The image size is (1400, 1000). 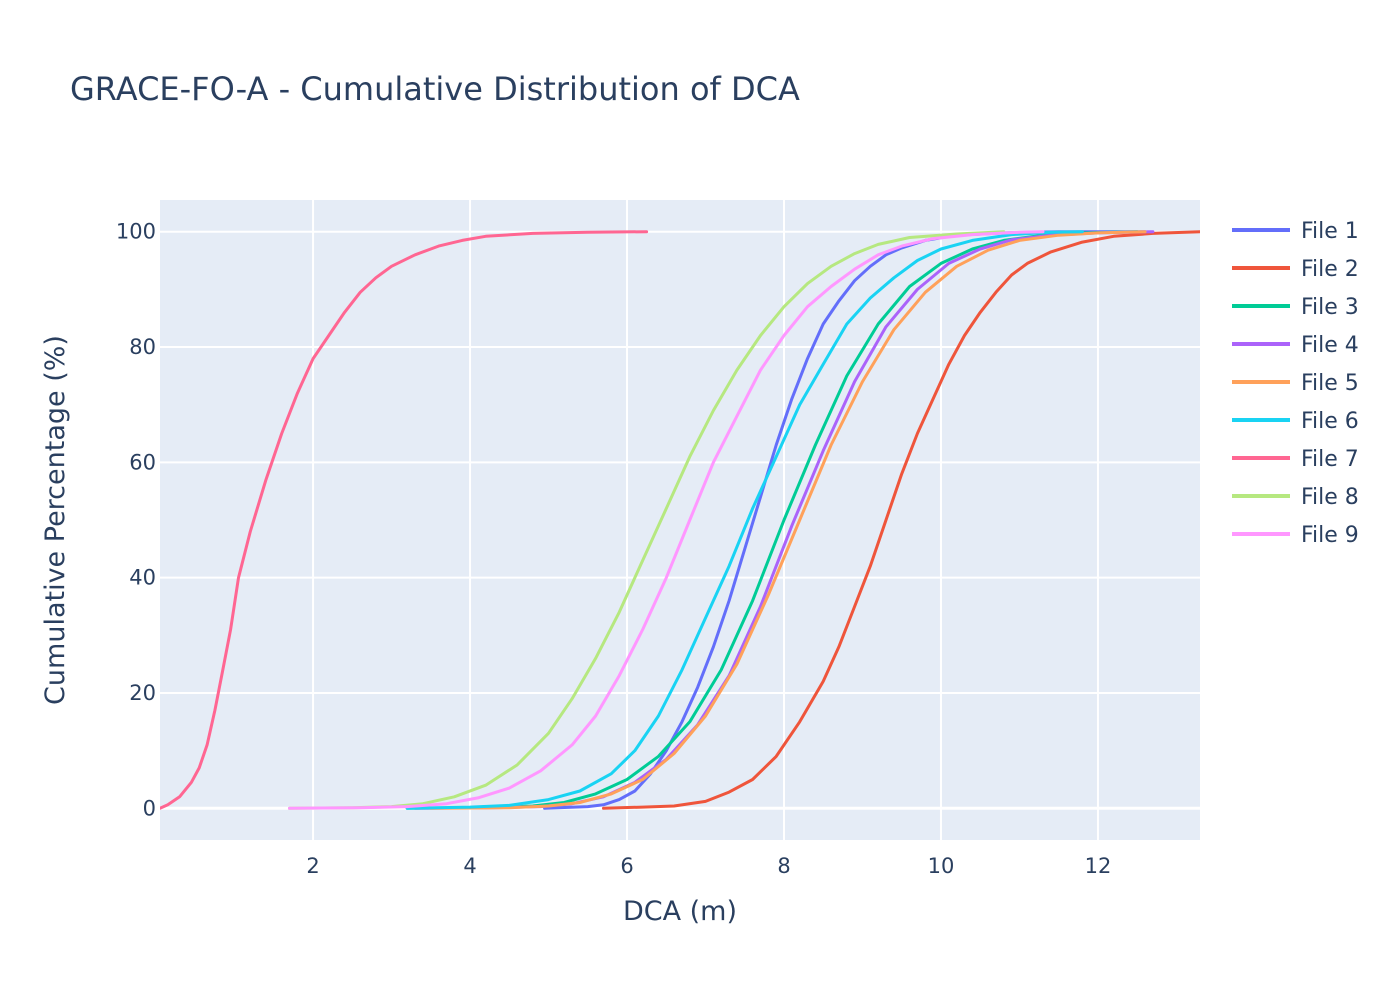 I want to click on x-tick-label: 2, so click(x=312, y=866).